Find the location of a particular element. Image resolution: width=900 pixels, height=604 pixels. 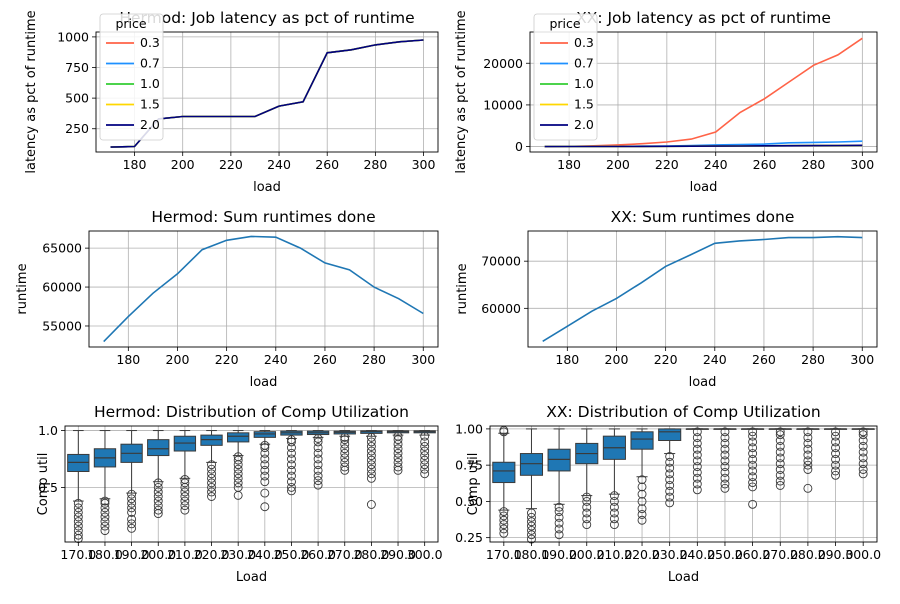

x-axis-label: load is located at coordinates (264, 382).